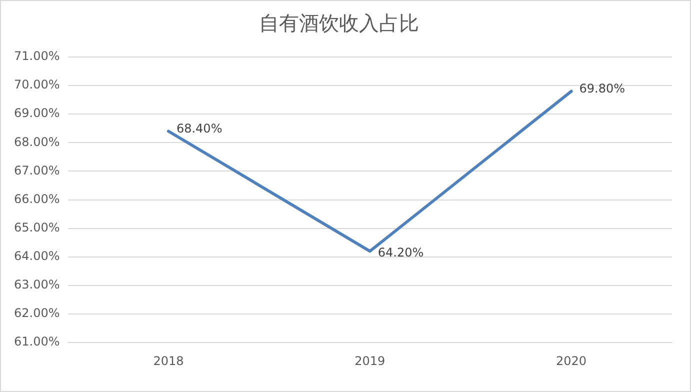  I want to click on y-tick-label: 64.00%, so click(37, 256).